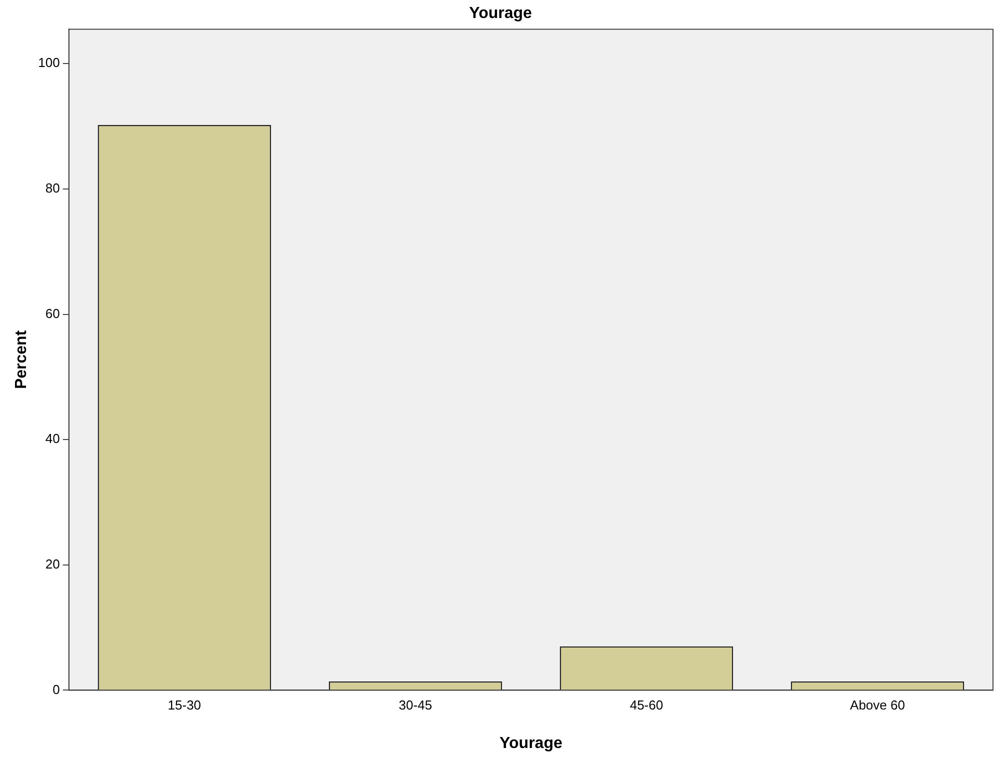 The height and width of the screenshot is (767, 996). What do you see at coordinates (52, 313) in the screenshot?
I see `y-tick-label: 60` at bounding box center [52, 313].